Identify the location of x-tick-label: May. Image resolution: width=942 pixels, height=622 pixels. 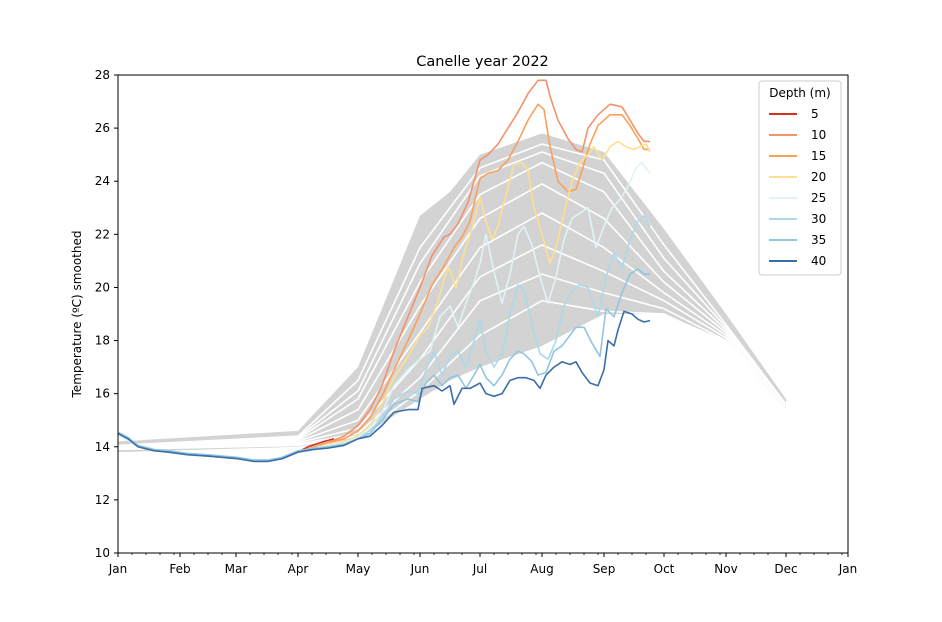
(358, 569).